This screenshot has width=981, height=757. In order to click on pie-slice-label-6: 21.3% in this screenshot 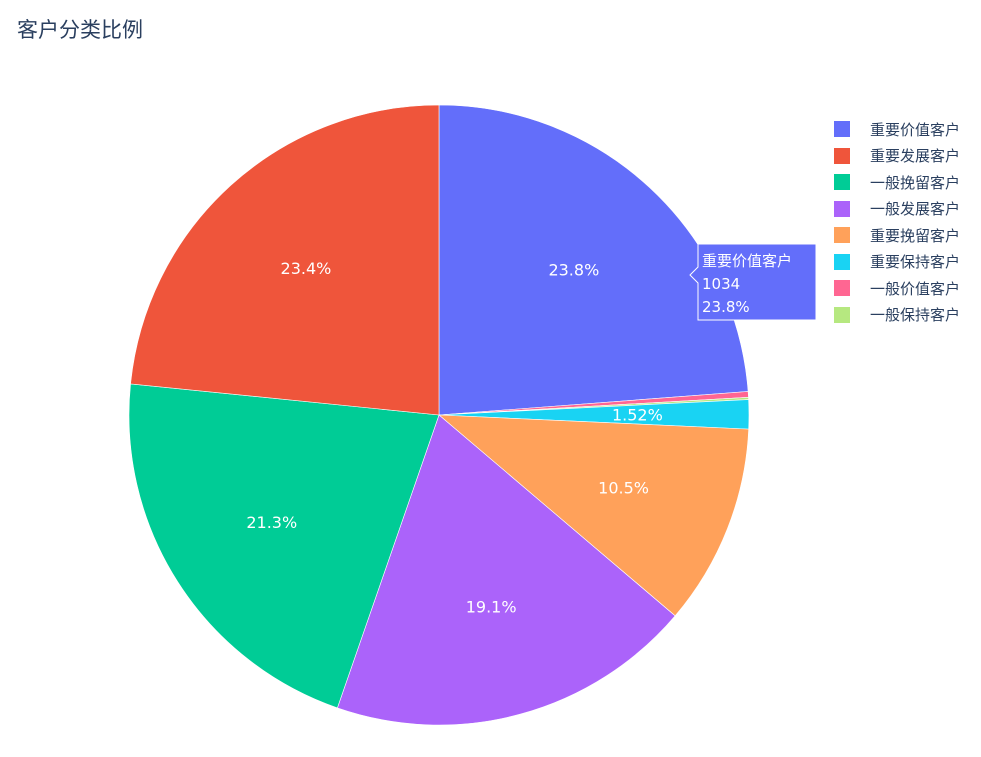, I will do `click(271, 522)`.